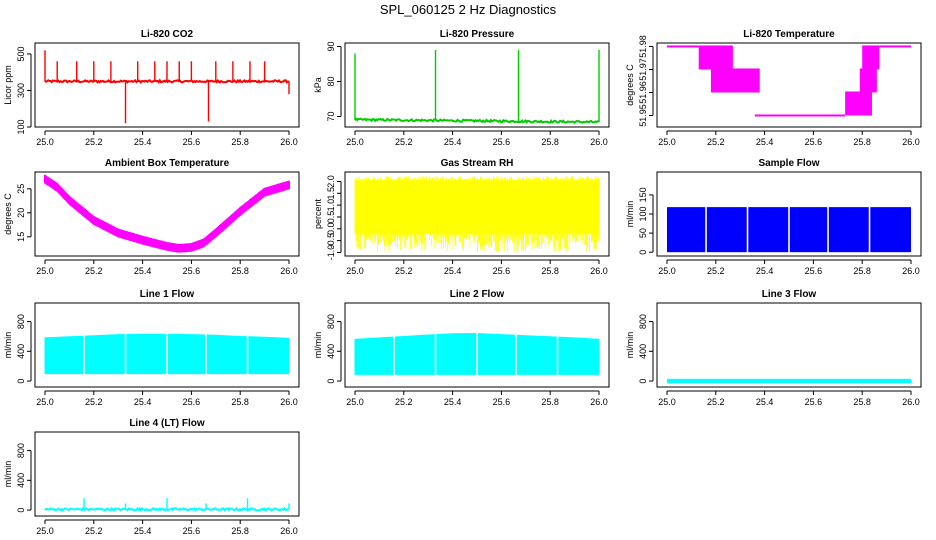  I want to click on chart-title: Gas Stream RH, so click(477, 163).